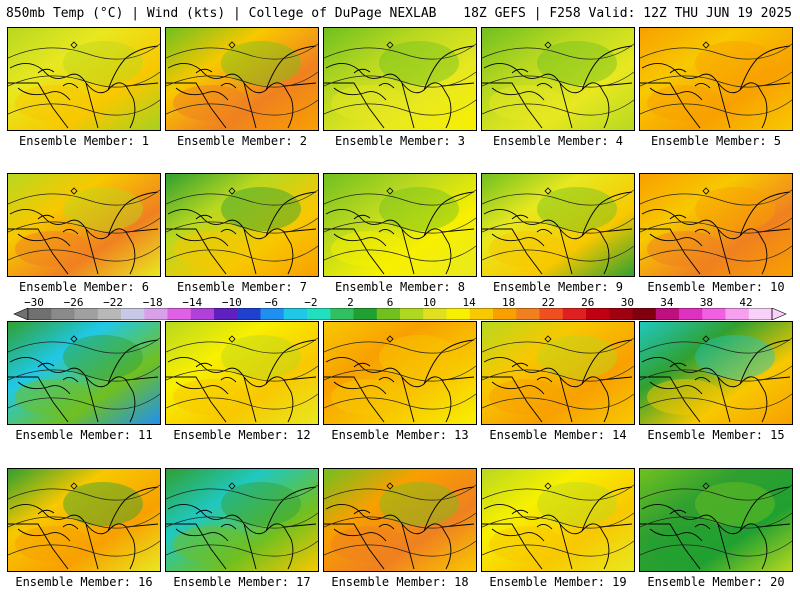 The image size is (800, 600). I want to click on ensemble-member-label: Ensemble Member: 6, so click(84, 287).